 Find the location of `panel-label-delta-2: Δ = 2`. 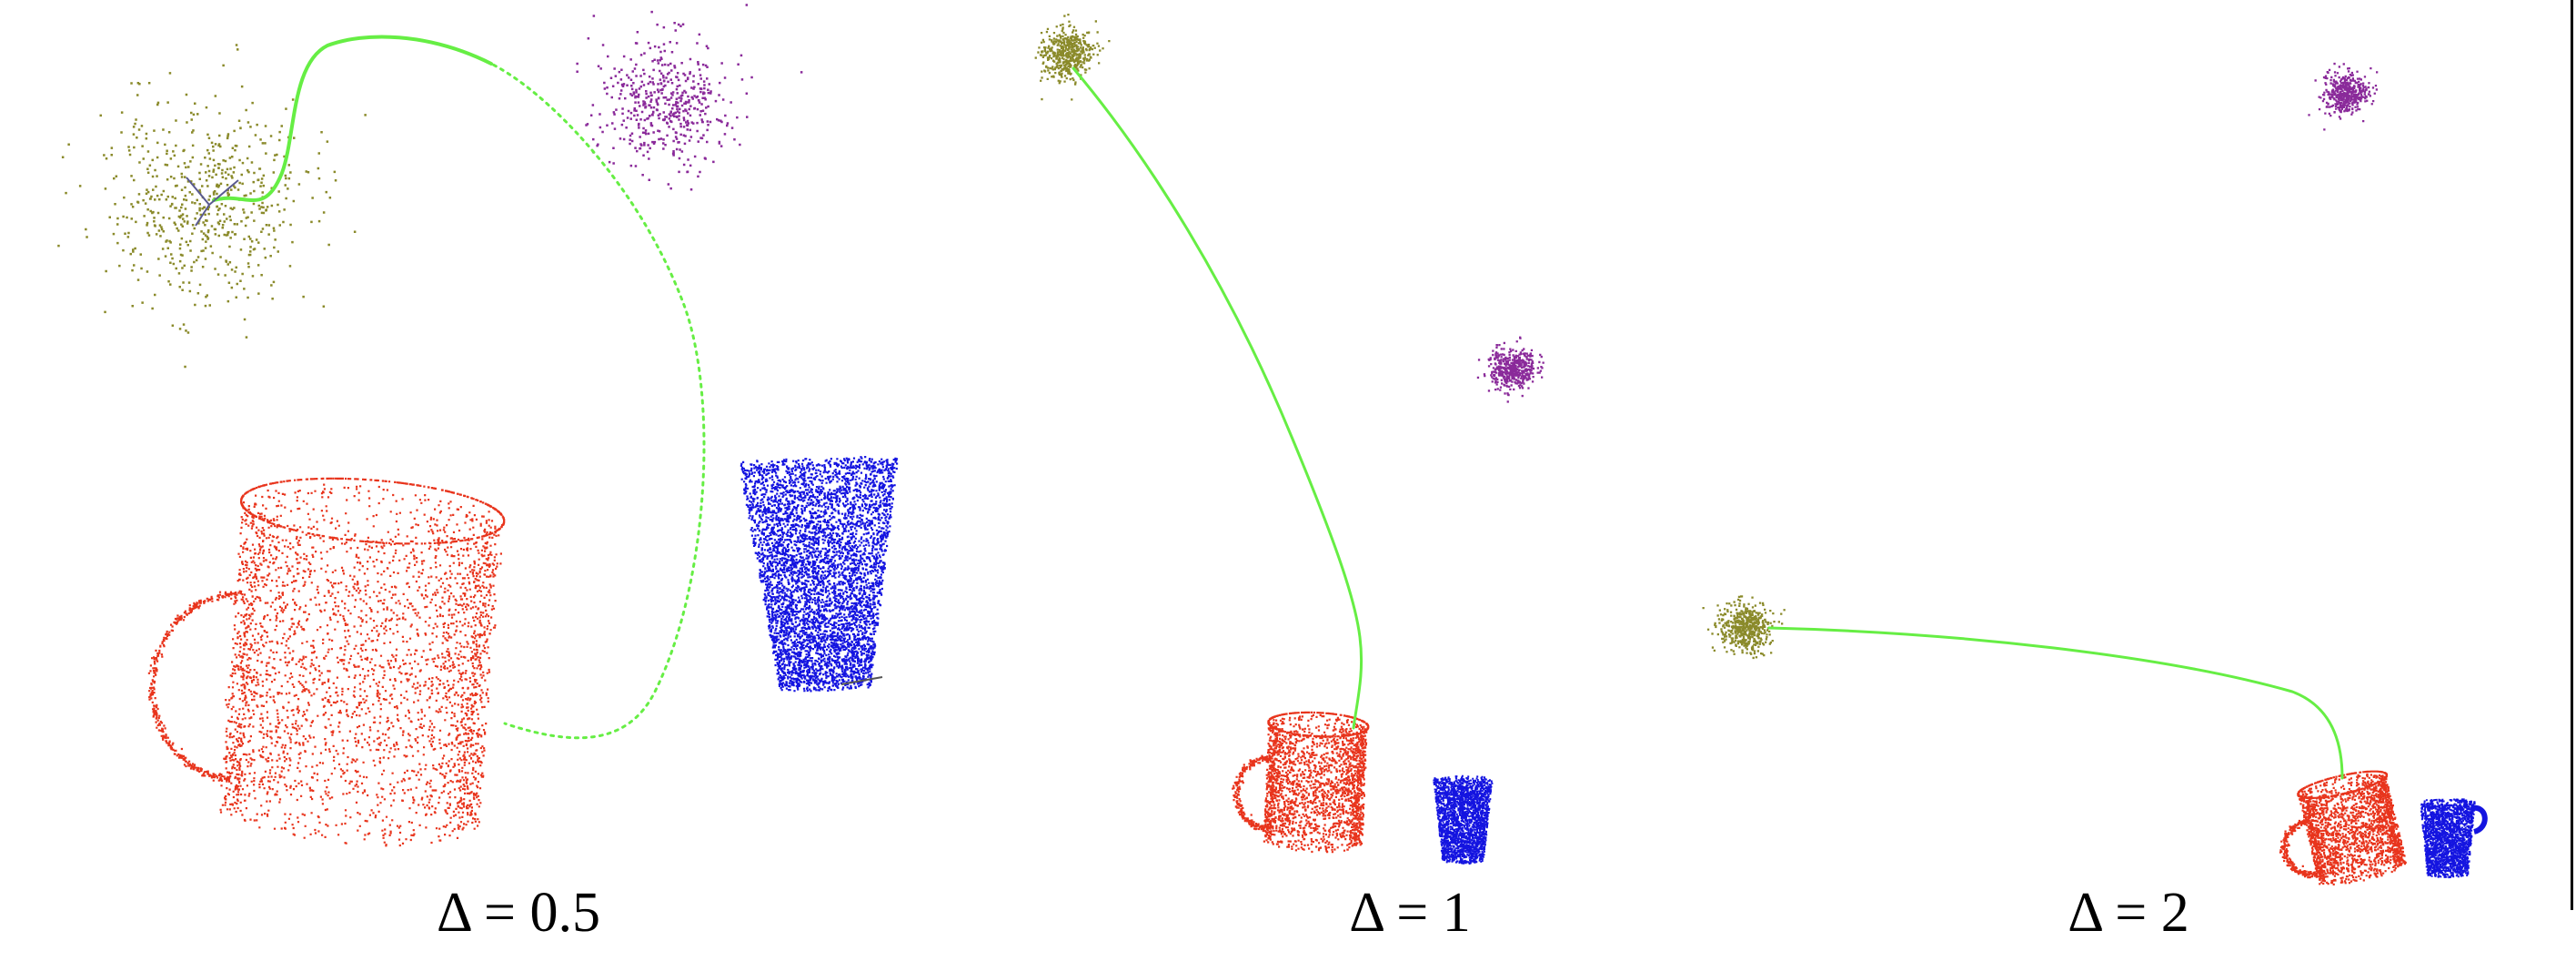

panel-label-delta-2: Δ = 2 is located at coordinates (2128, 913).